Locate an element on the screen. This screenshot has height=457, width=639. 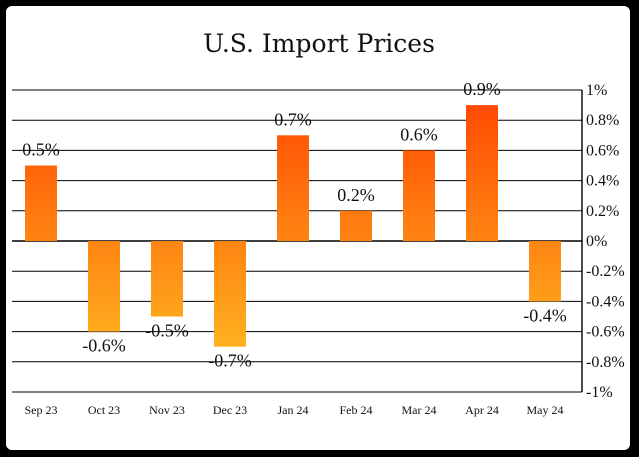
data-label: -0.5% is located at coordinates (167, 331).